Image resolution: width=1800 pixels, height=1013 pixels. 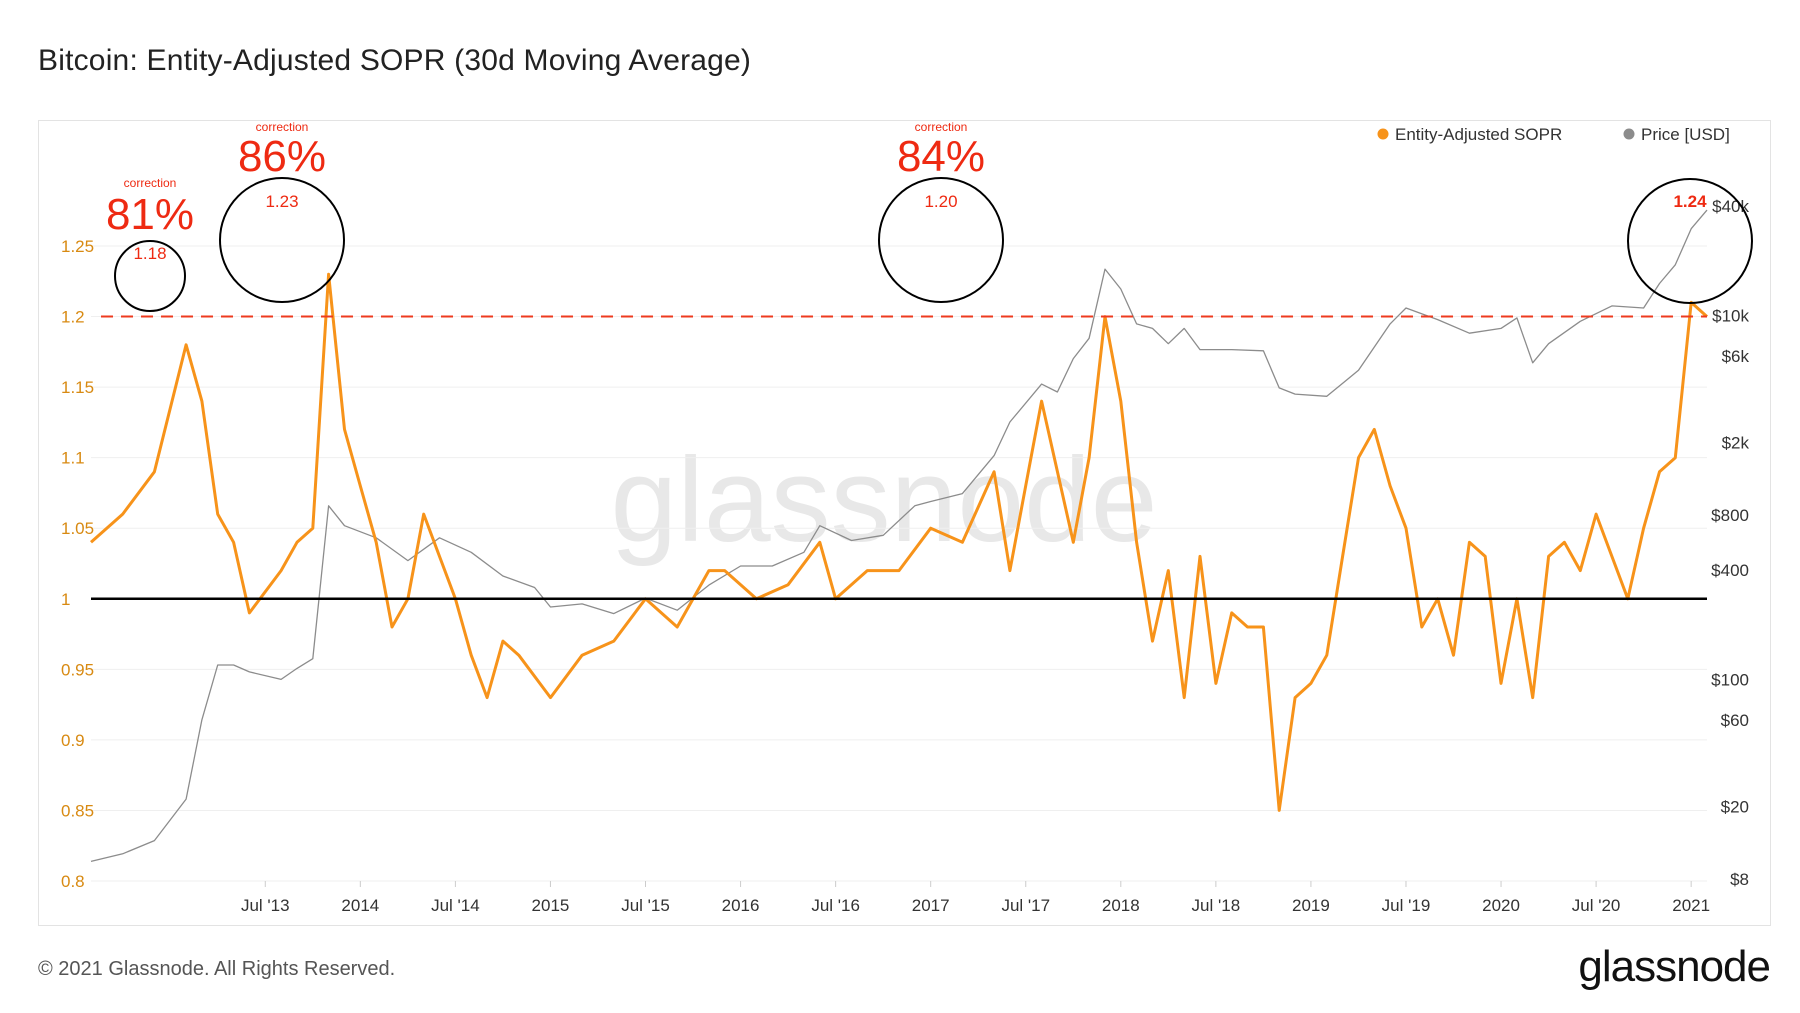 I want to click on x-tick-label: 2017, so click(x=931, y=905).